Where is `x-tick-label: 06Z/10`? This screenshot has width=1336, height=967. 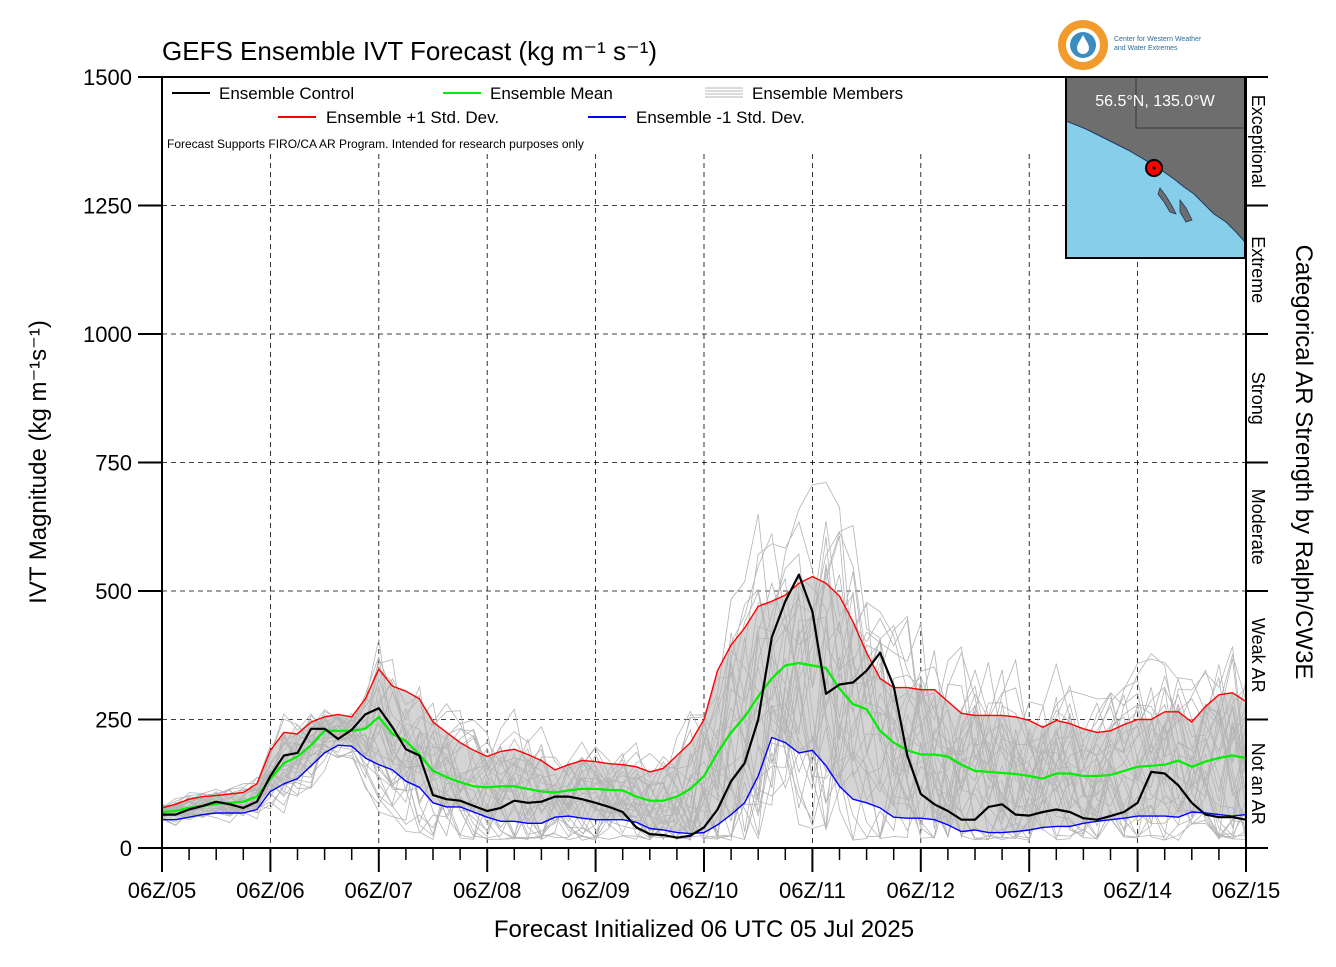
x-tick-label: 06Z/10 is located at coordinates (704, 890).